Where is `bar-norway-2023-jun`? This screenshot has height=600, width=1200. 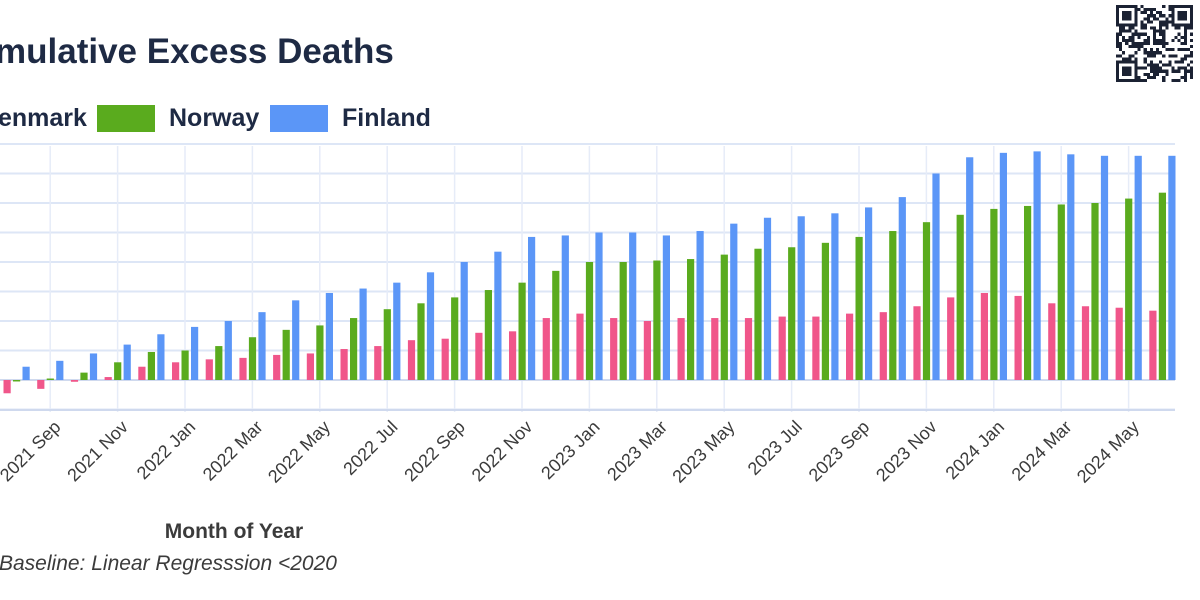 bar-norway-2023-jun is located at coordinates (758, 314).